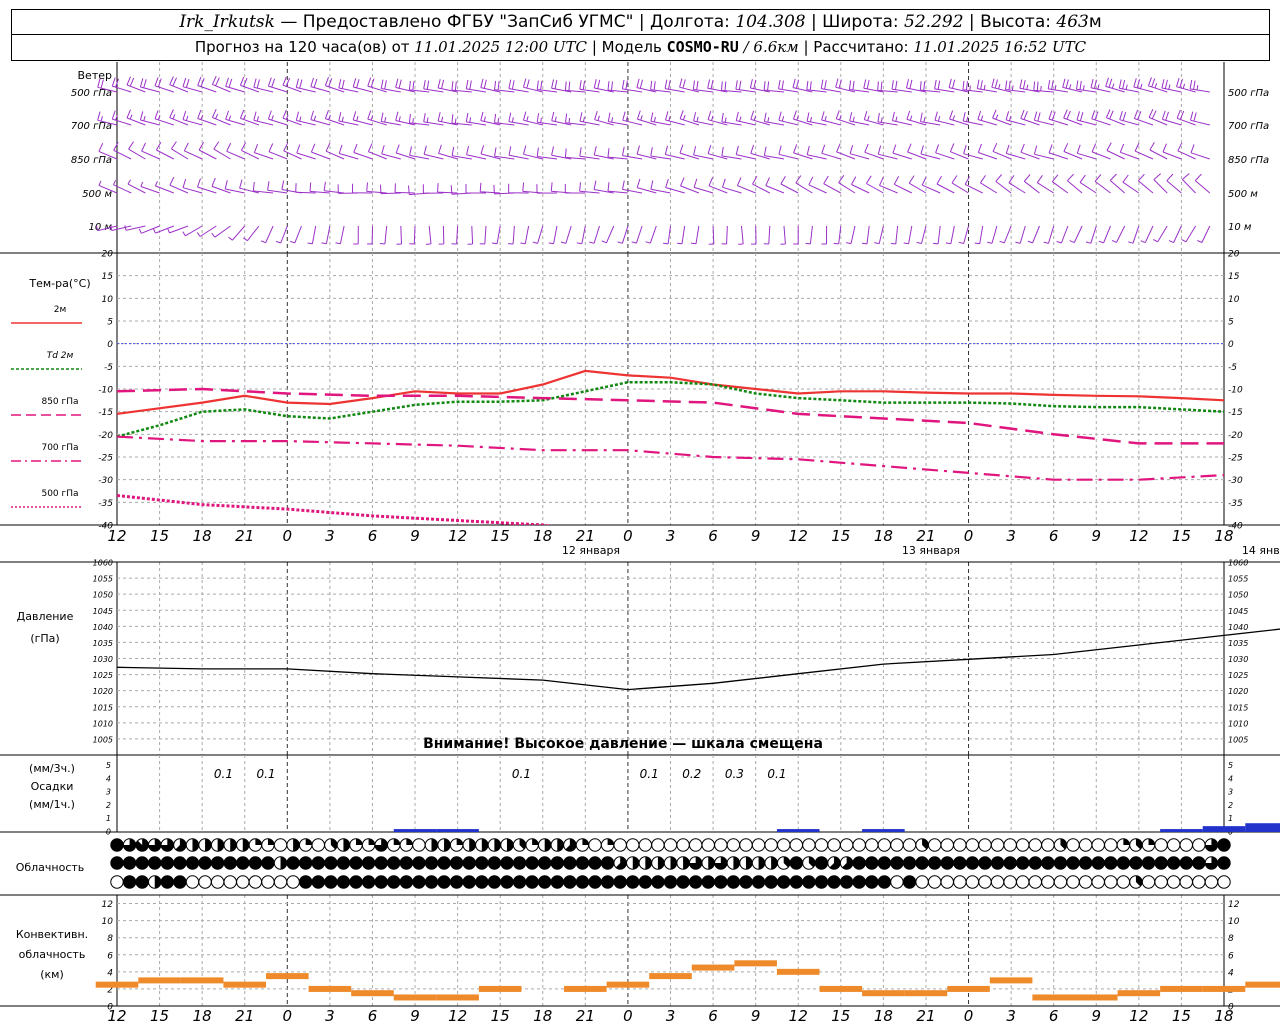 The width and height of the screenshot is (1280, 1024). Describe the element at coordinates (108, 818) in the screenshot. I see `precip-tick-left: 1` at that location.